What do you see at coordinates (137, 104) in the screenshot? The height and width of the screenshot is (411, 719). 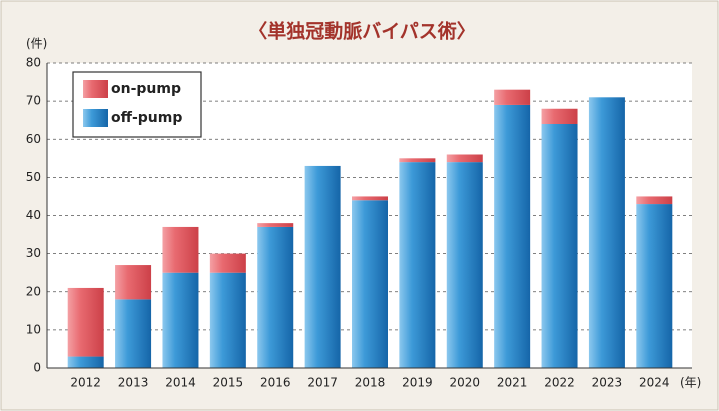 I see `legend: on-pump off-pump` at bounding box center [137, 104].